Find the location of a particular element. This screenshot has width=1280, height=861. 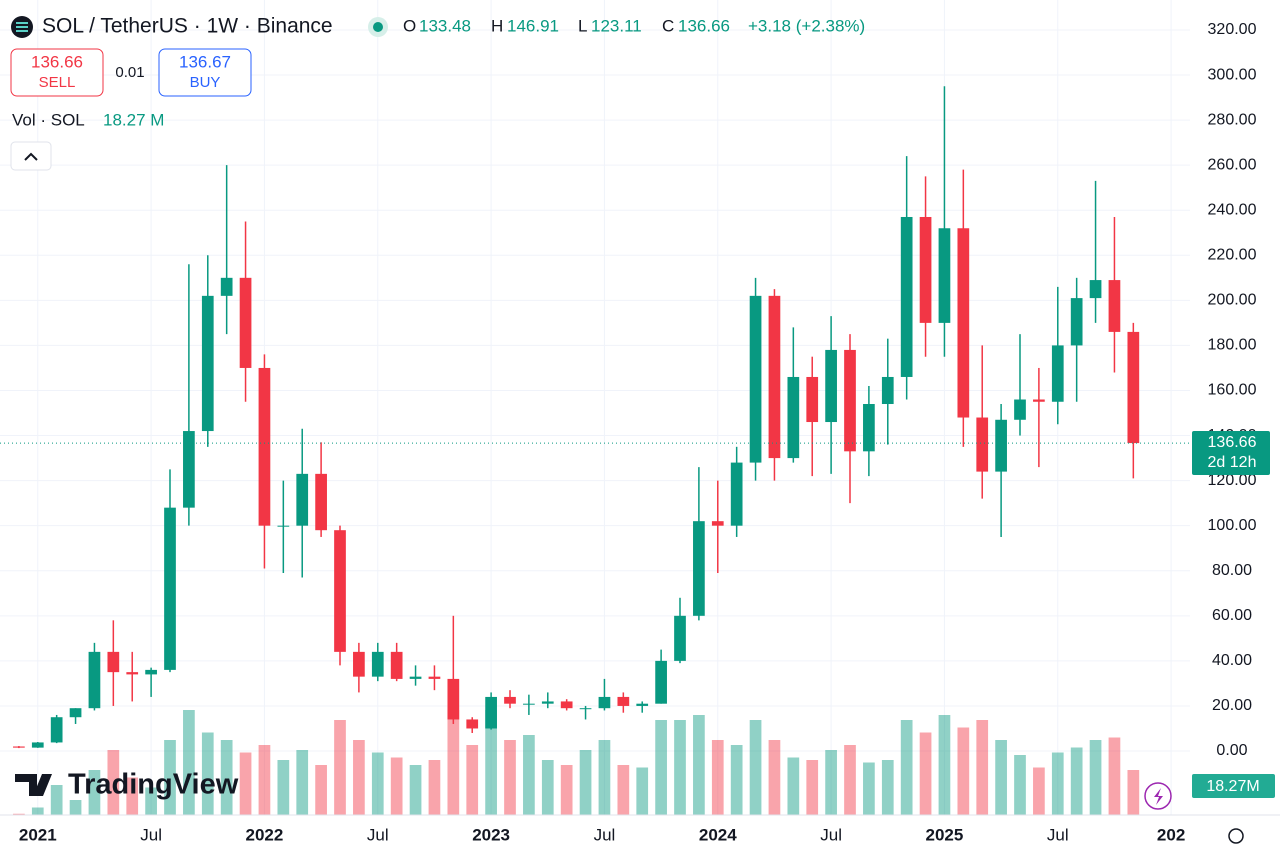

collapse-icon is located at coordinates (31, 156).